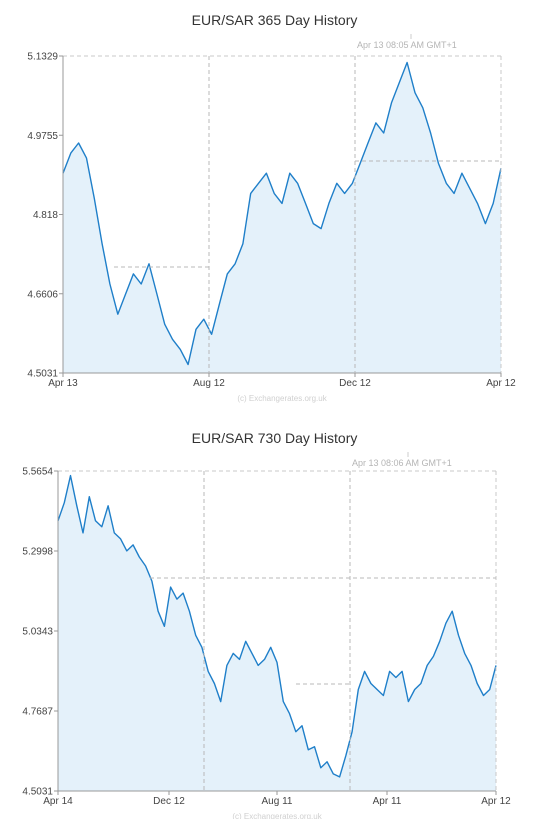 The width and height of the screenshot is (549, 819). What do you see at coordinates (37, 552) in the screenshot?
I see `y-tick-label: 5.2998` at bounding box center [37, 552].